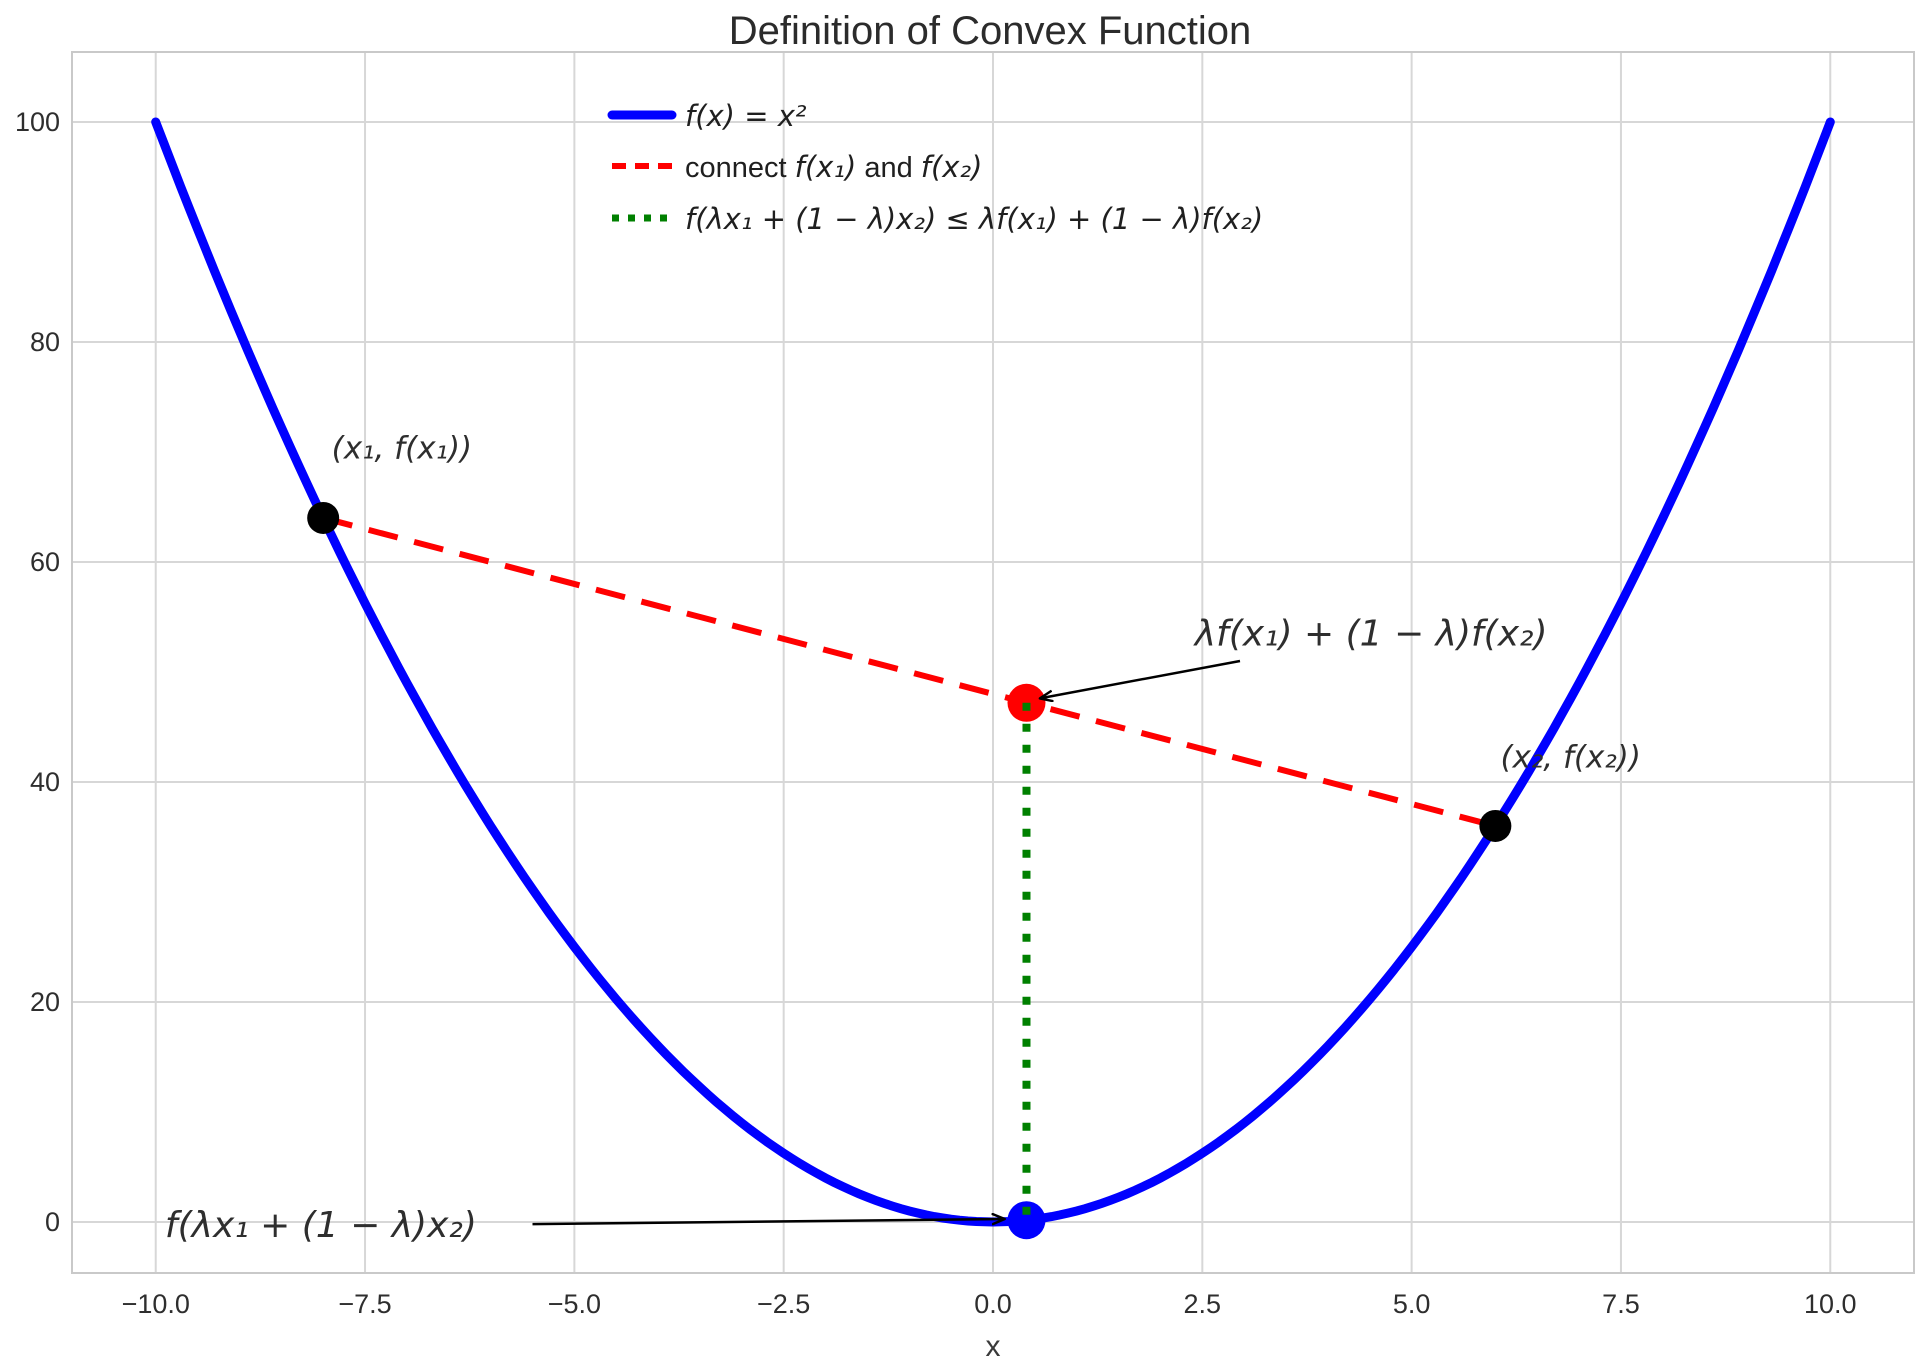 The image size is (1928, 1372). I want to click on function-mix-label: f(λx₁ + (1 − λ)x₂), so click(321, 1225).